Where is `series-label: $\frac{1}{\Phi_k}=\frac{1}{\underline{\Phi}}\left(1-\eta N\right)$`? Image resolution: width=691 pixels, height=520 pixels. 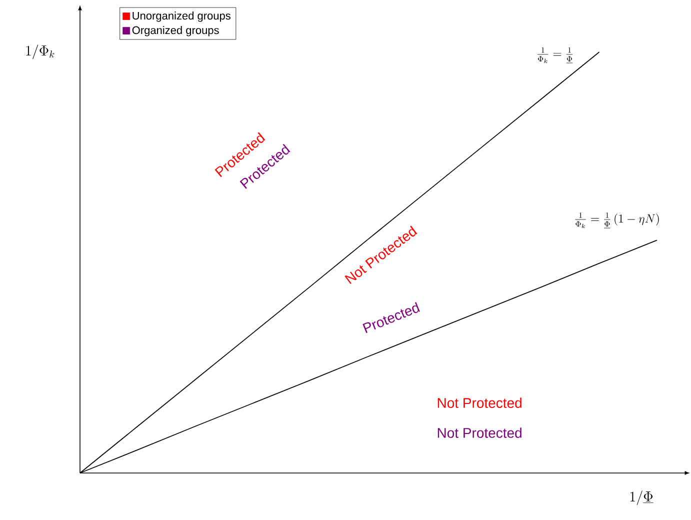
series-label: $\frac{1}{\Phi_k}=\frac{1}{\underline{\Phi}}\left(1-\eta N\right)$ is located at coordinates (617, 220).